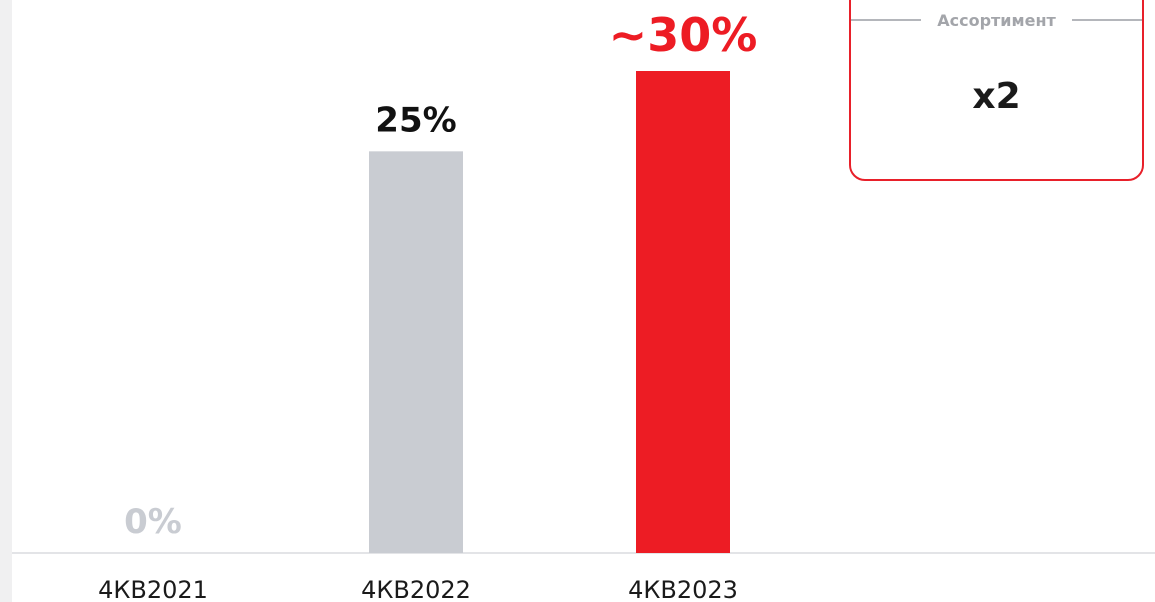  I want to click on callout-title: Ассортимент, so click(996, 20).